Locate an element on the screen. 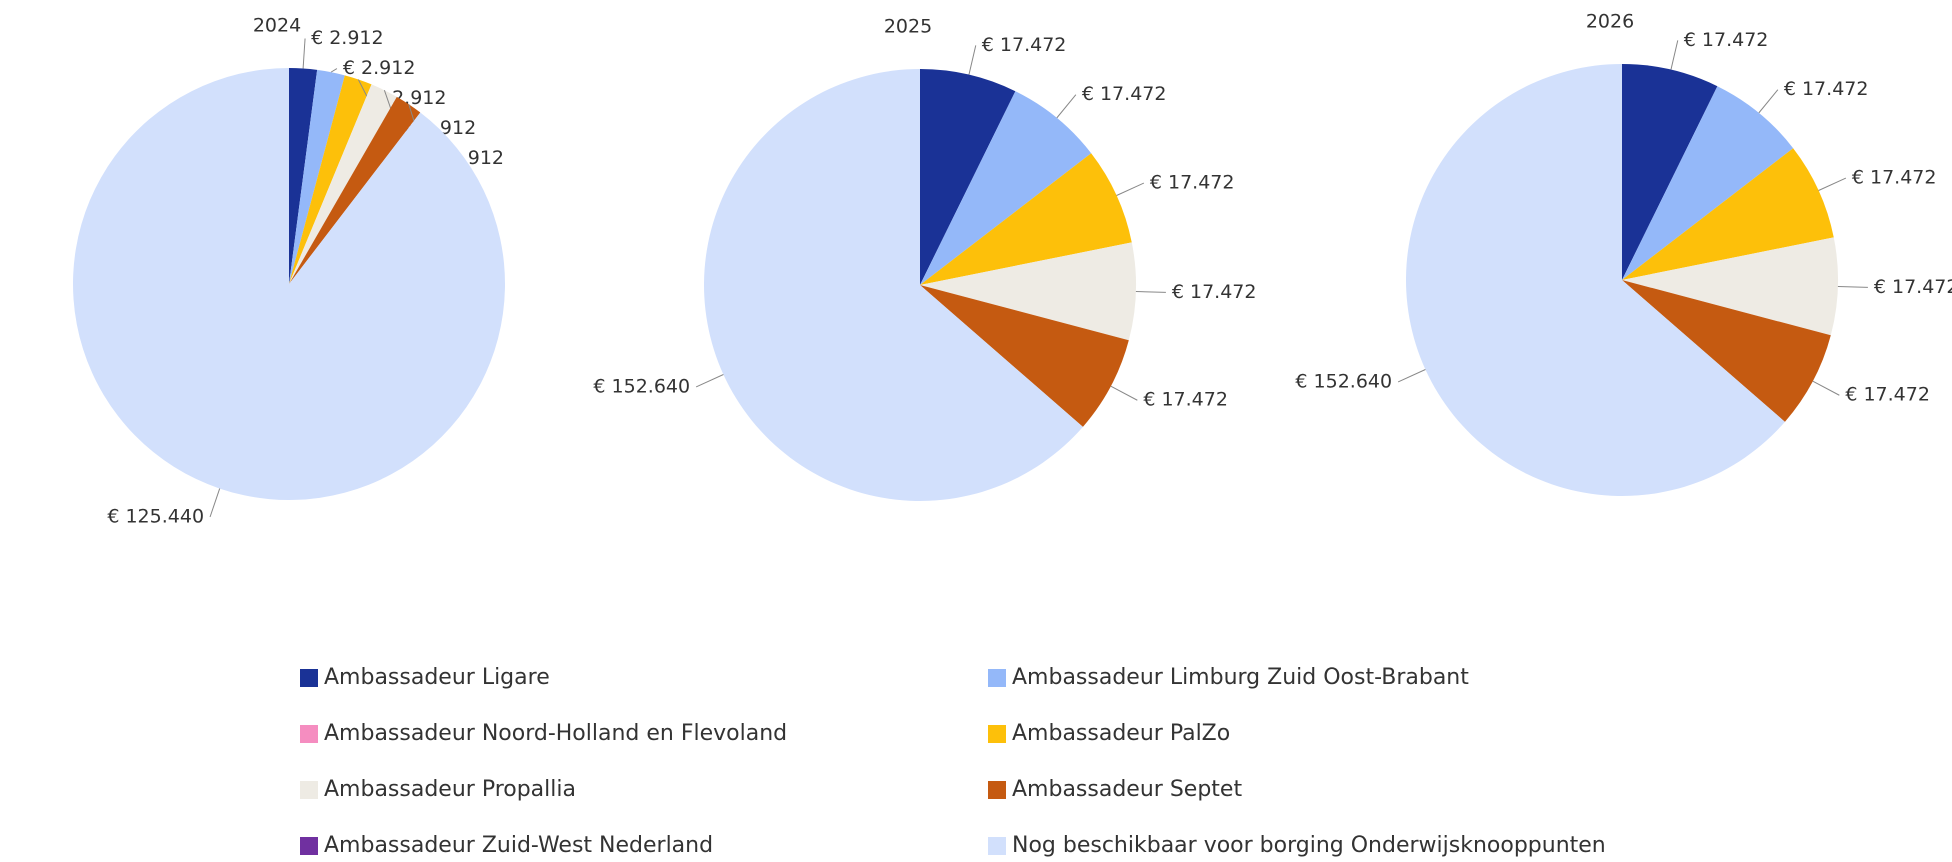 This screenshot has height=862, width=1952. legend-label: Ambassadeur Propallia is located at coordinates (450, 789).